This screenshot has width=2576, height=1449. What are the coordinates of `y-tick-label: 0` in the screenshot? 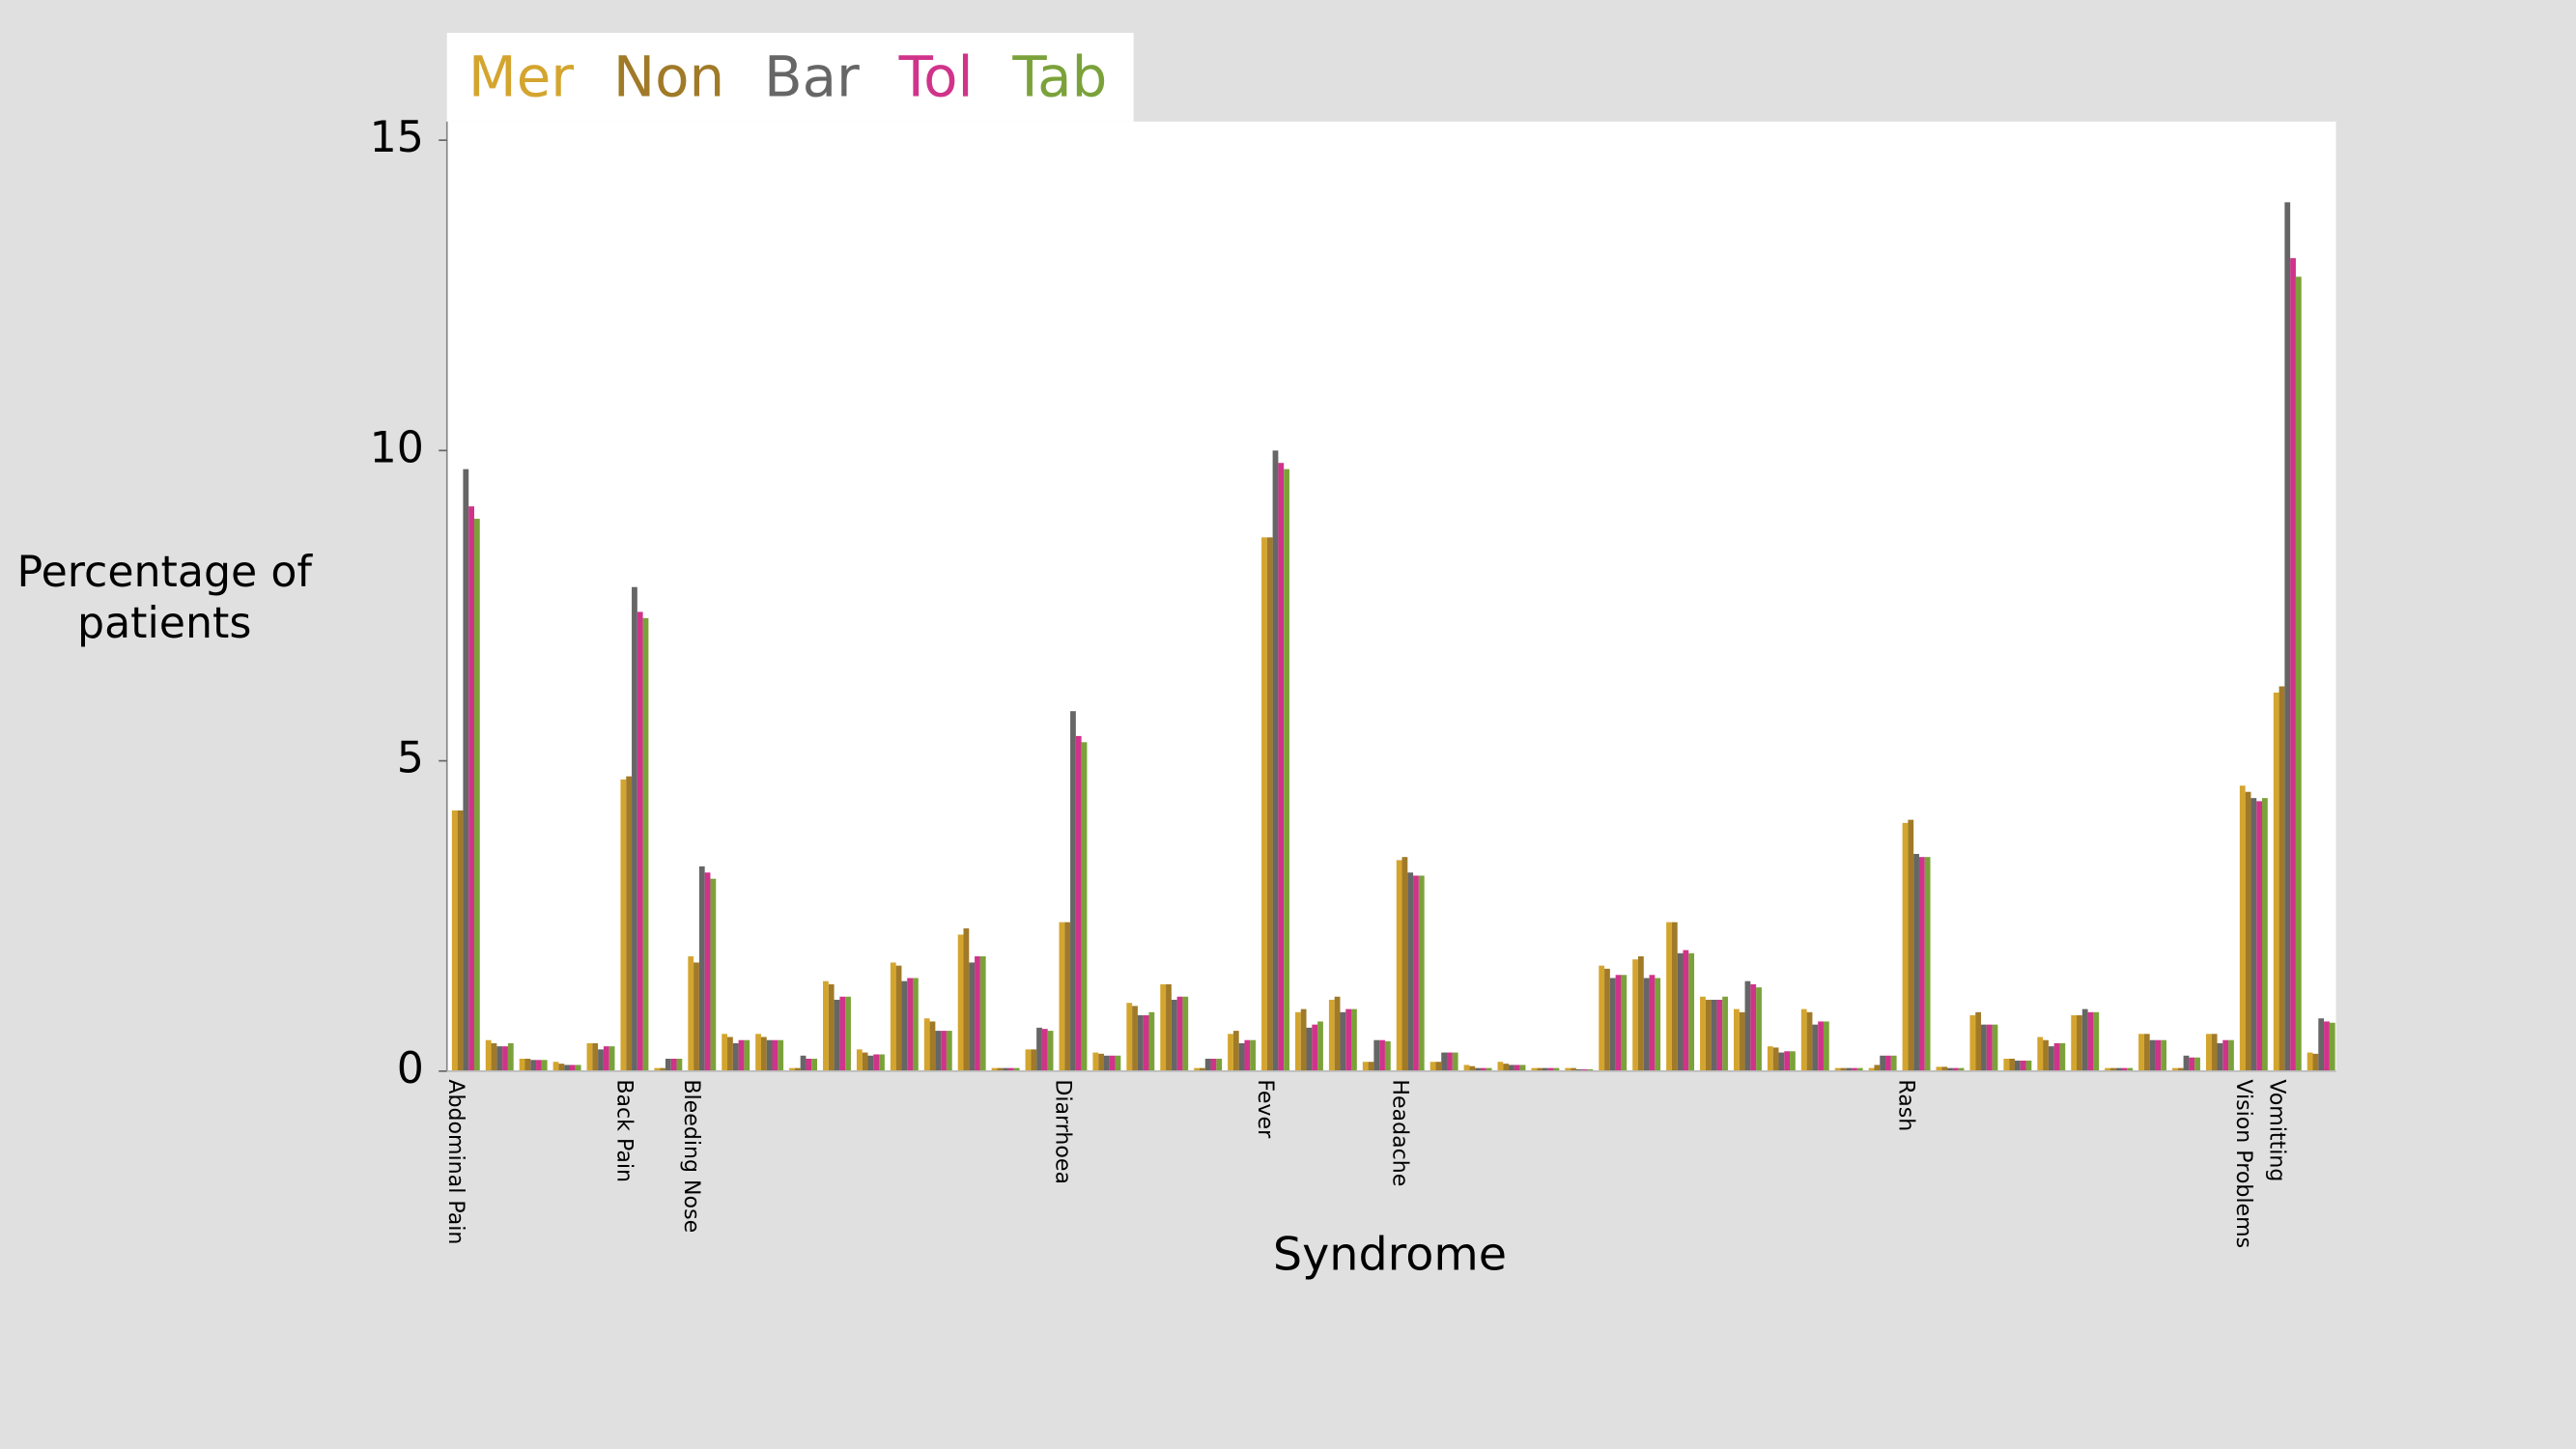 It's located at (410, 1069).